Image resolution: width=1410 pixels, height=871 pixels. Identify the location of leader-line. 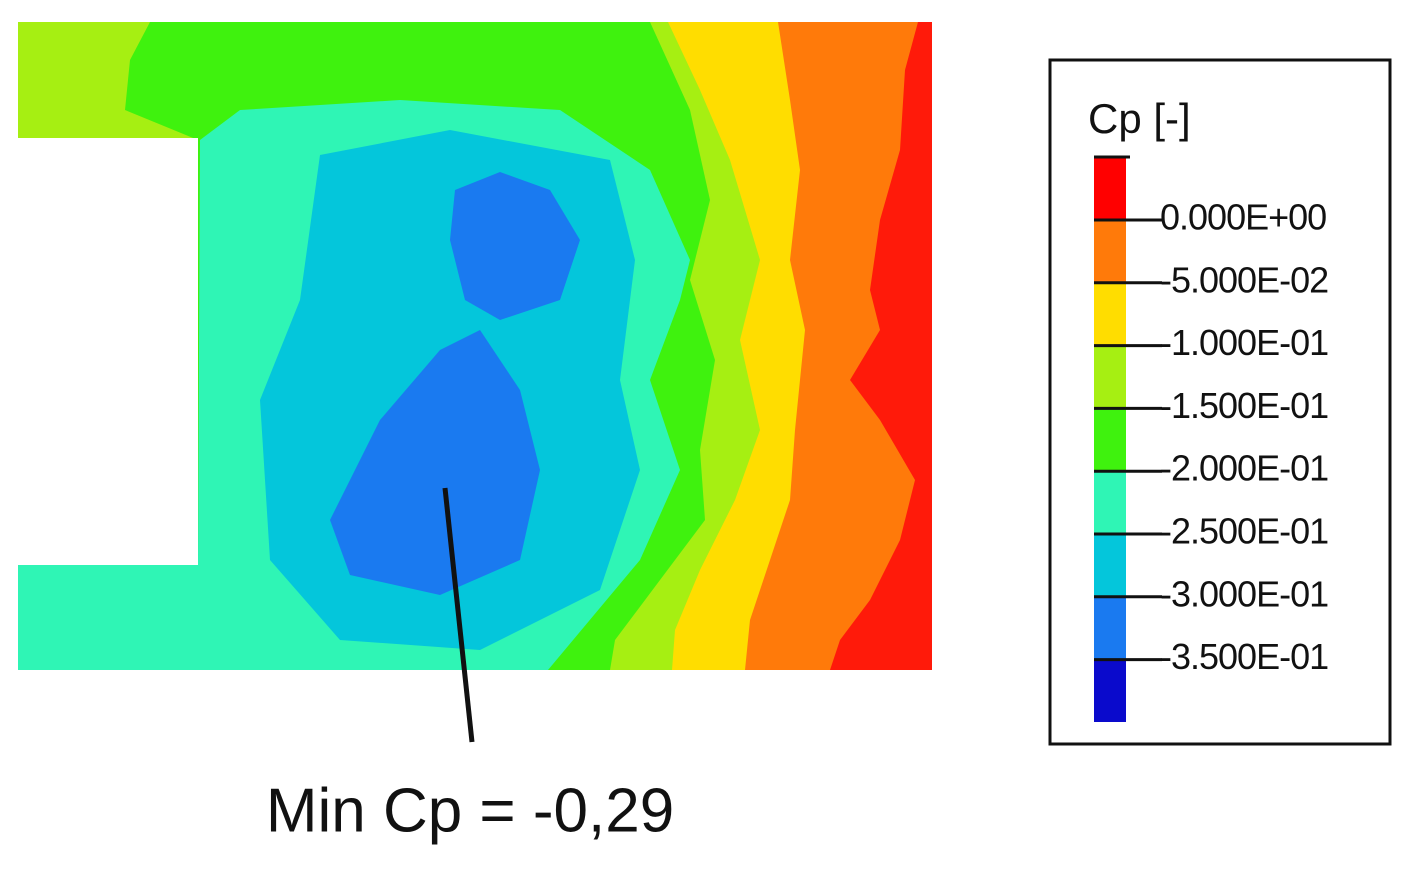
(458, 615).